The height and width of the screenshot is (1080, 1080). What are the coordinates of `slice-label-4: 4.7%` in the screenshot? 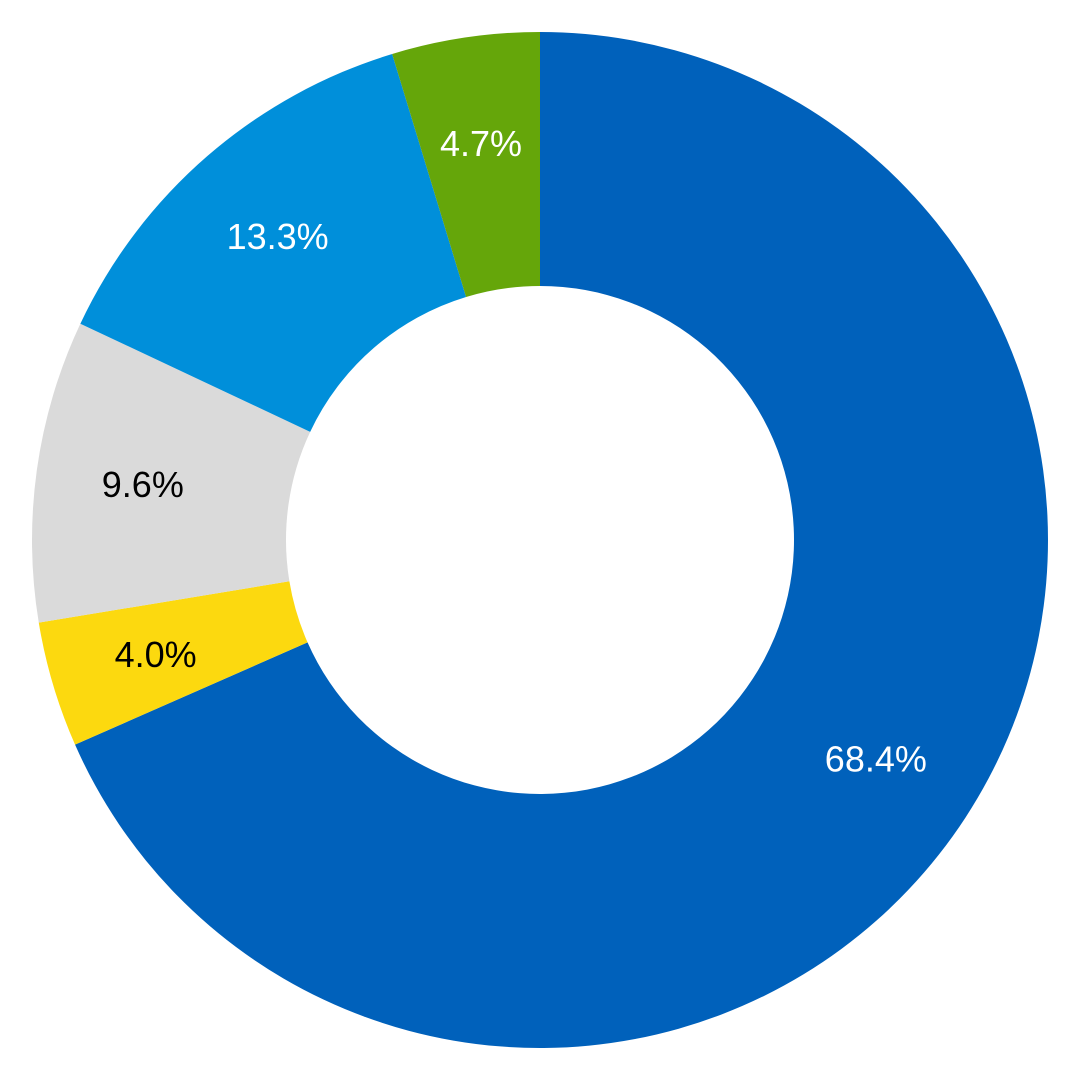 It's located at (481, 143).